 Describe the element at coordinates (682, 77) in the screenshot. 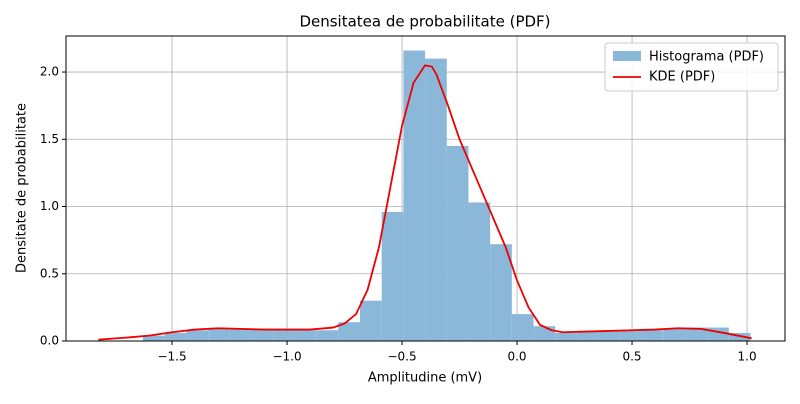

I see `legend-label: KDE (PDF)` at that location.